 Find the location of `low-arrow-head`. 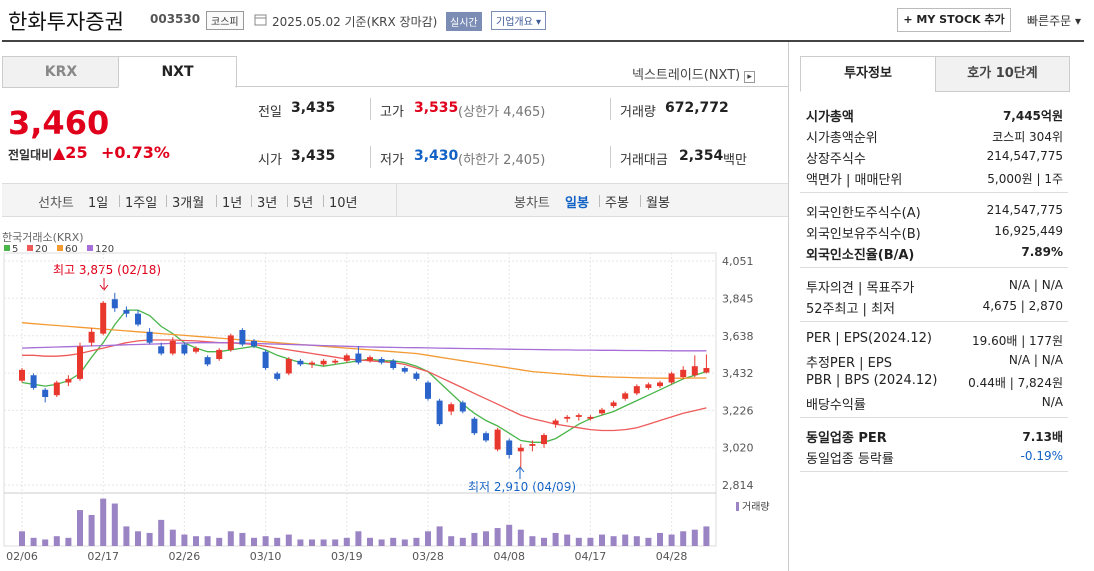

low-arrow-head is located at coordinates (520, 469).